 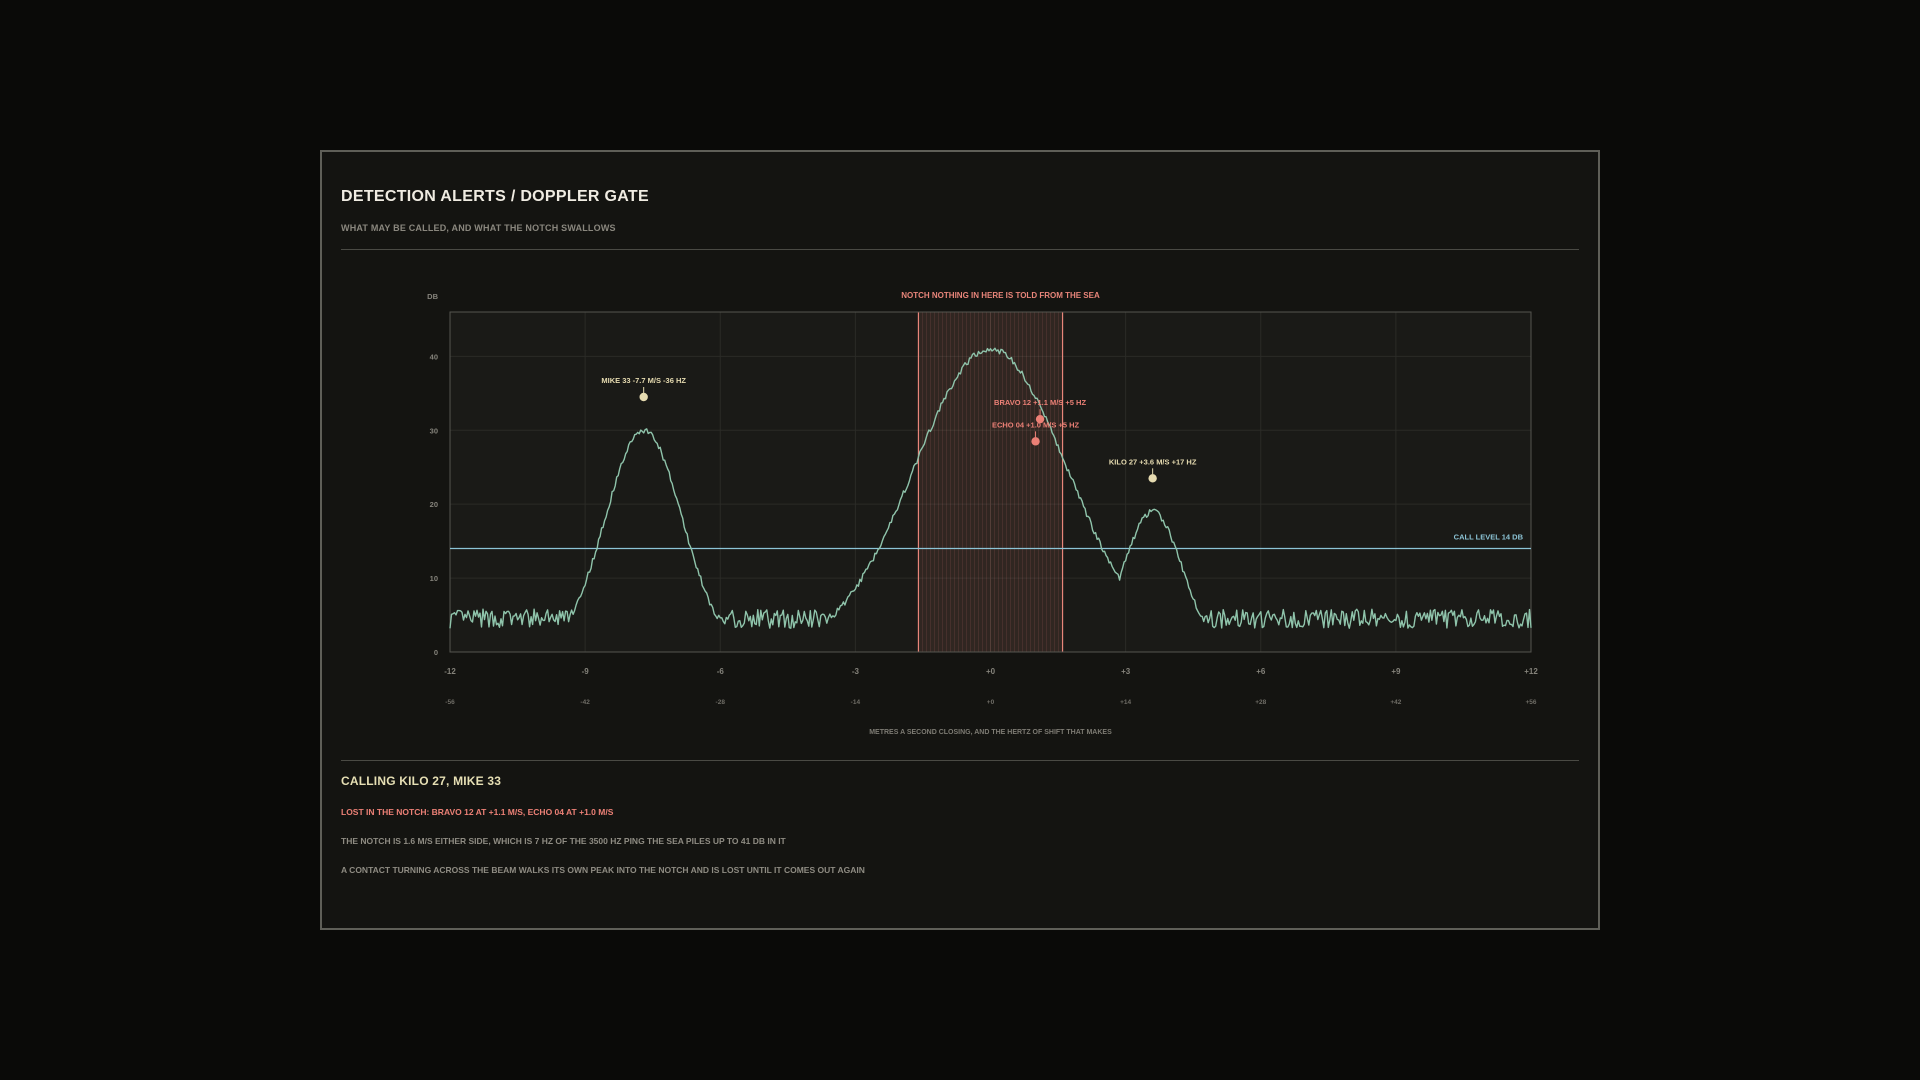 I want to click on x-tick-label: +6, so click(x=1261, y=671).